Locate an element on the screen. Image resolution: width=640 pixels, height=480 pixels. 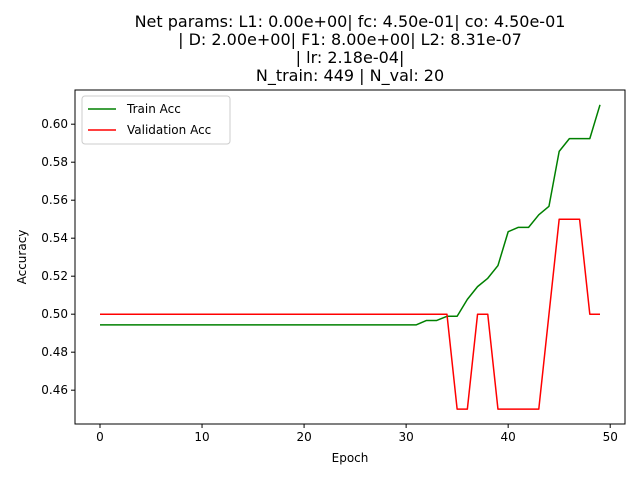
x-axis-ticks: 0 10 20 30 40 50 is located at coordinates (357, 434).